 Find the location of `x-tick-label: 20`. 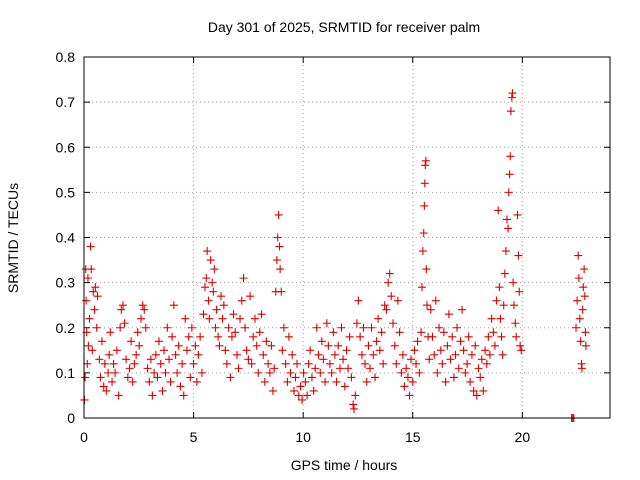

x-tick-label: 20 is located at coordinates (523, 437).